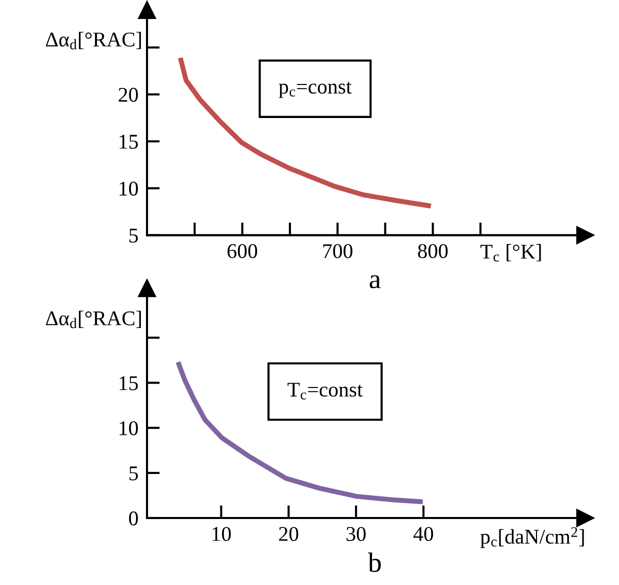 This screenshot has width=619, height=585. Describe the element at coordinates (433, 251) in the screenshot. I see `x-tick-label: 800` at that location.